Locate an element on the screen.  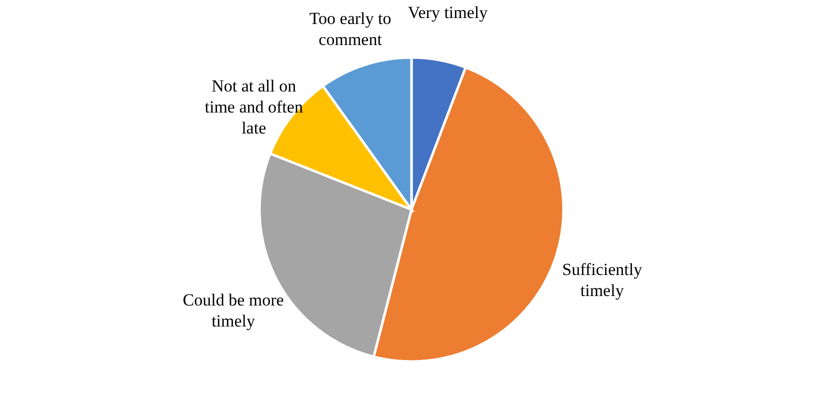
slice-label: Not at all on time and often late is located at coordinates (254, 107).